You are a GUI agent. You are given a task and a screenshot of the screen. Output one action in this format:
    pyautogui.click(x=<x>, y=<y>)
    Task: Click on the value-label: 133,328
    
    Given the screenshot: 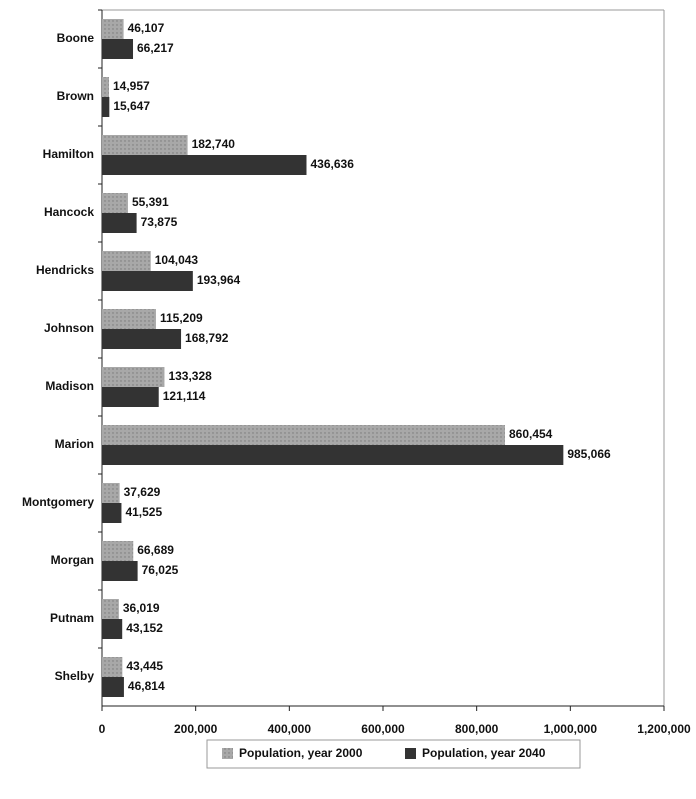 What is the action you would take?
    pyautogui.click(x=190, y=376)
    